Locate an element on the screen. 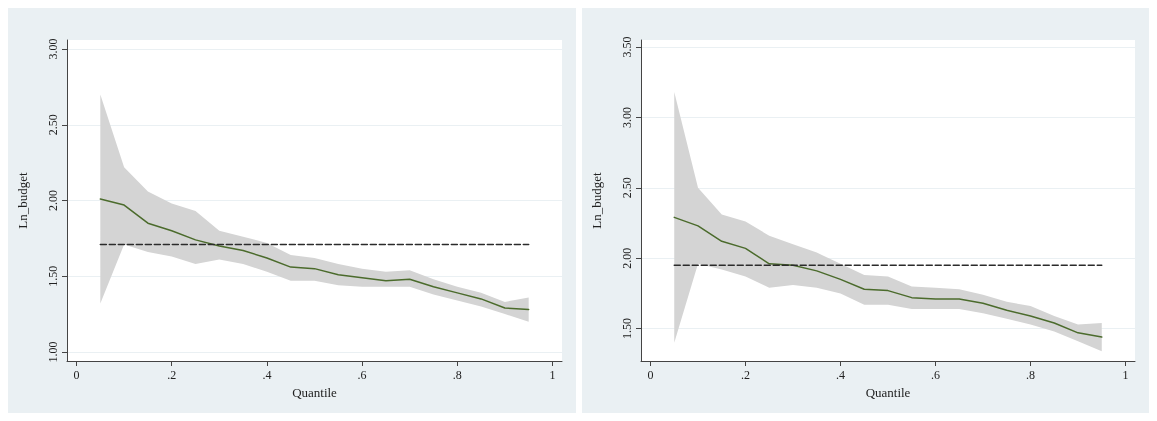 The width and height of the screenshot is (1157, 421). line-series is located at coordinates (888, 277).